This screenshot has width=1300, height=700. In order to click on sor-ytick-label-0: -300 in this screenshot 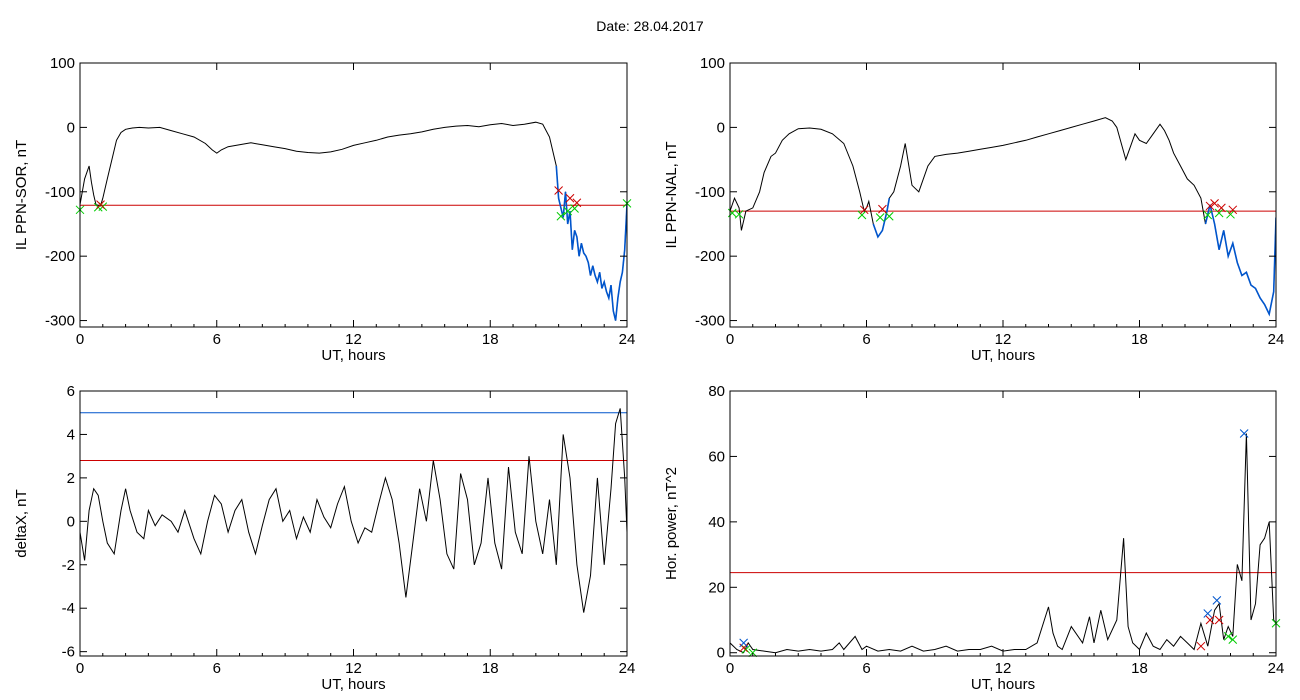, I will do `click(60, 321)`.